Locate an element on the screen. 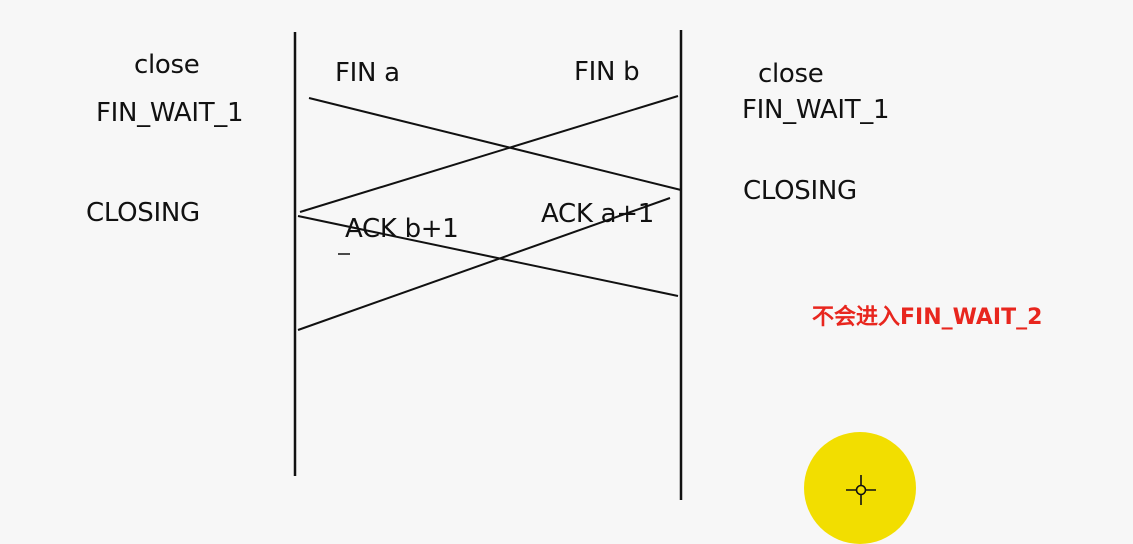 The image size is (1133, 544). right-fin-wait-1-state: FIN_WAIT_1 is located at coordinates (816, 110).